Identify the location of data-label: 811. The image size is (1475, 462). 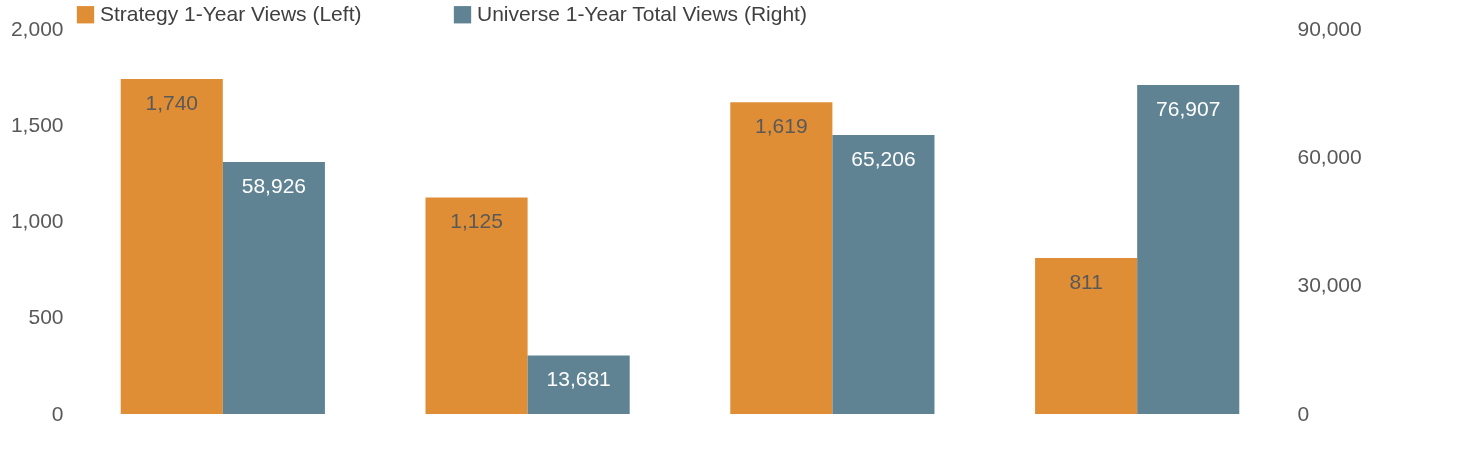
(1086, 281).